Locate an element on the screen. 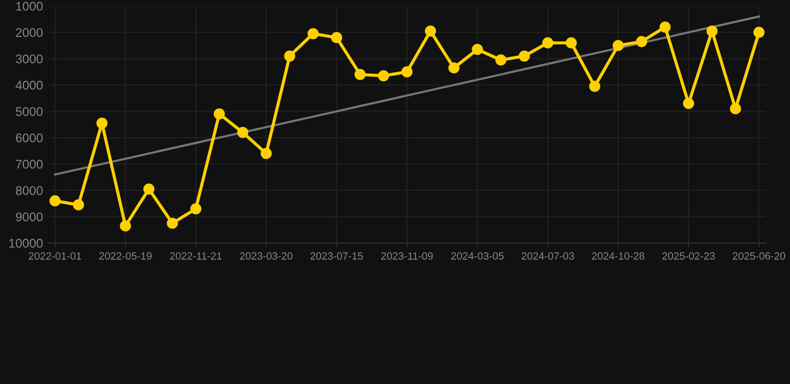 The height and width of the screenshot is (384, 790). x-tick-label: 2023-07-15 is located at coordinates (336, 256).